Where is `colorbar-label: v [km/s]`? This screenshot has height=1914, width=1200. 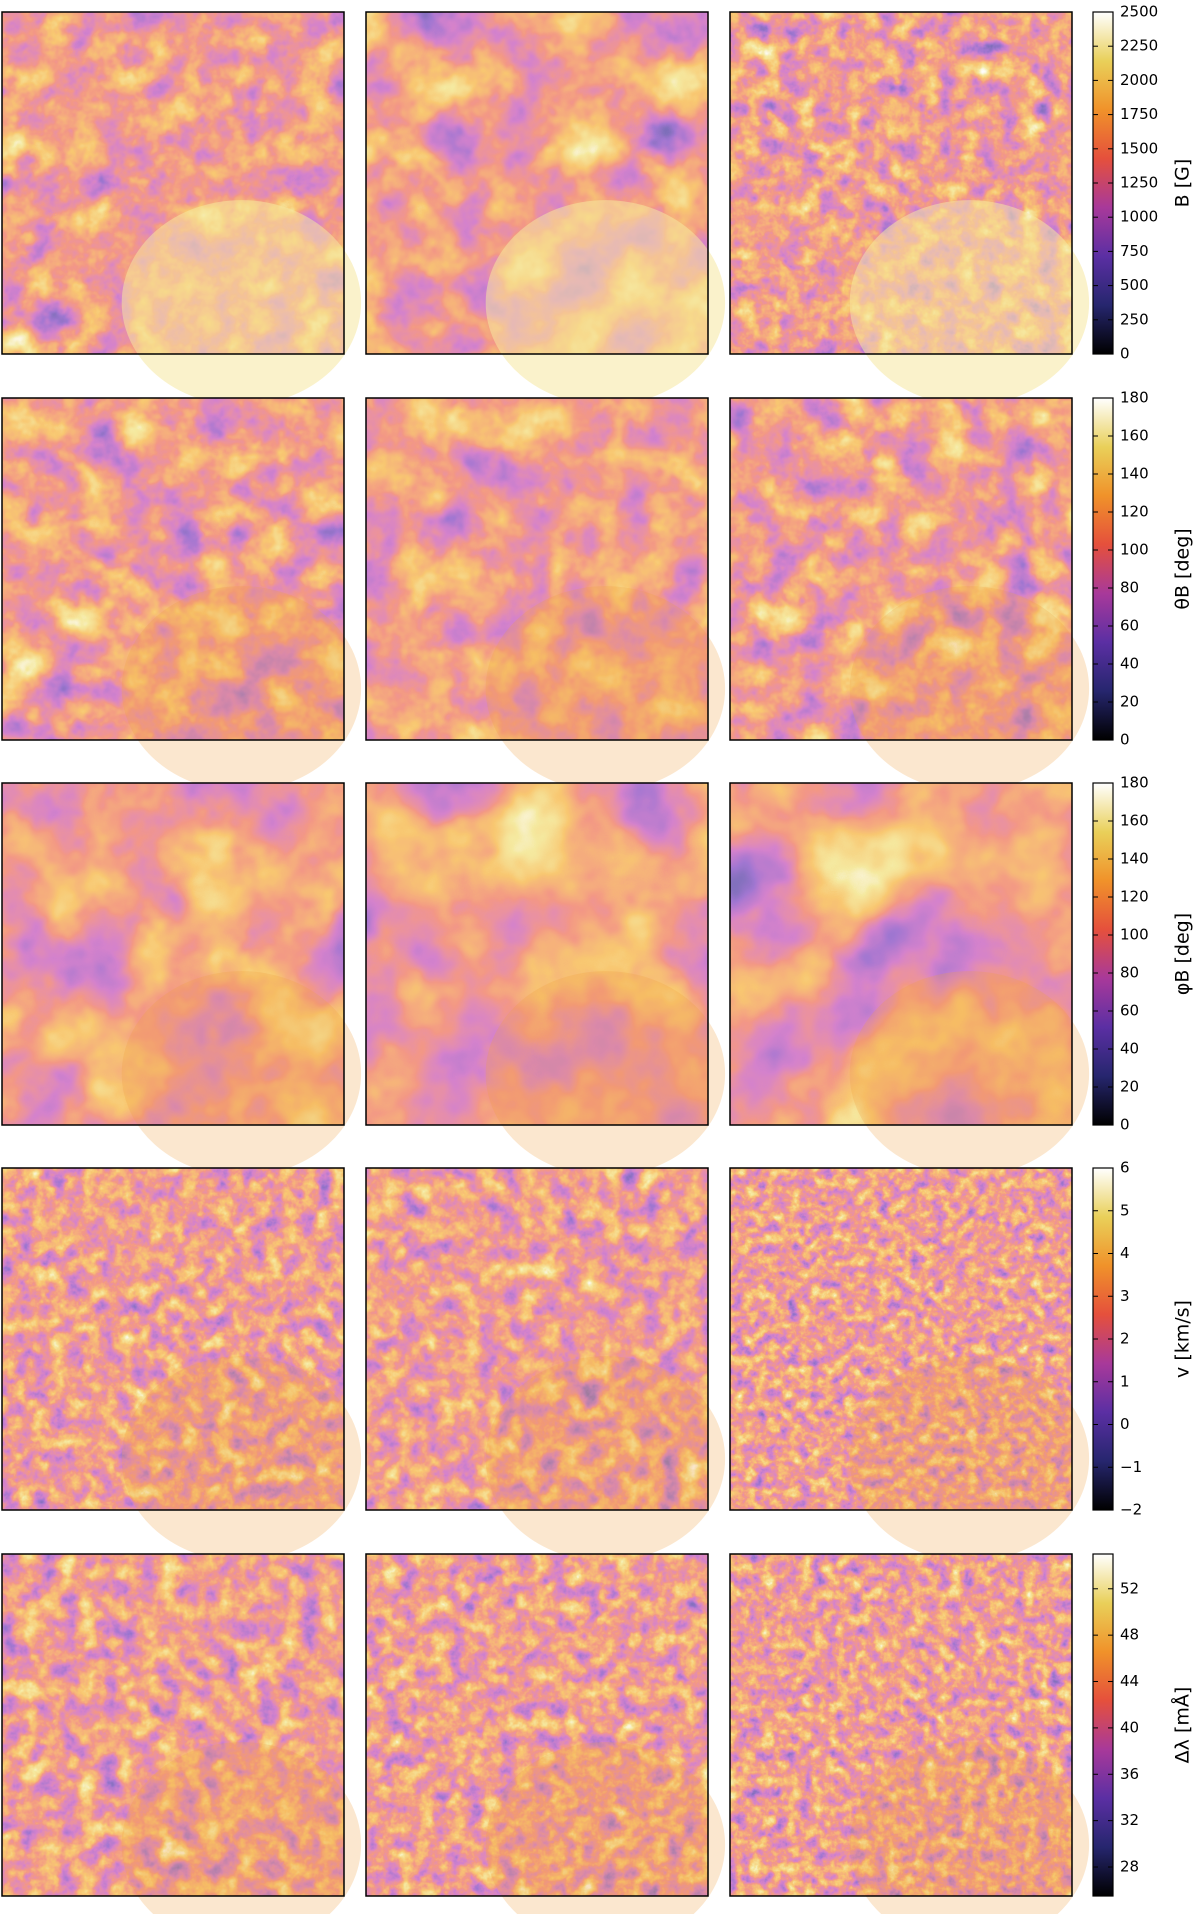 colorbar-label: v [km/s] is located at coordinates (1183, 1339).